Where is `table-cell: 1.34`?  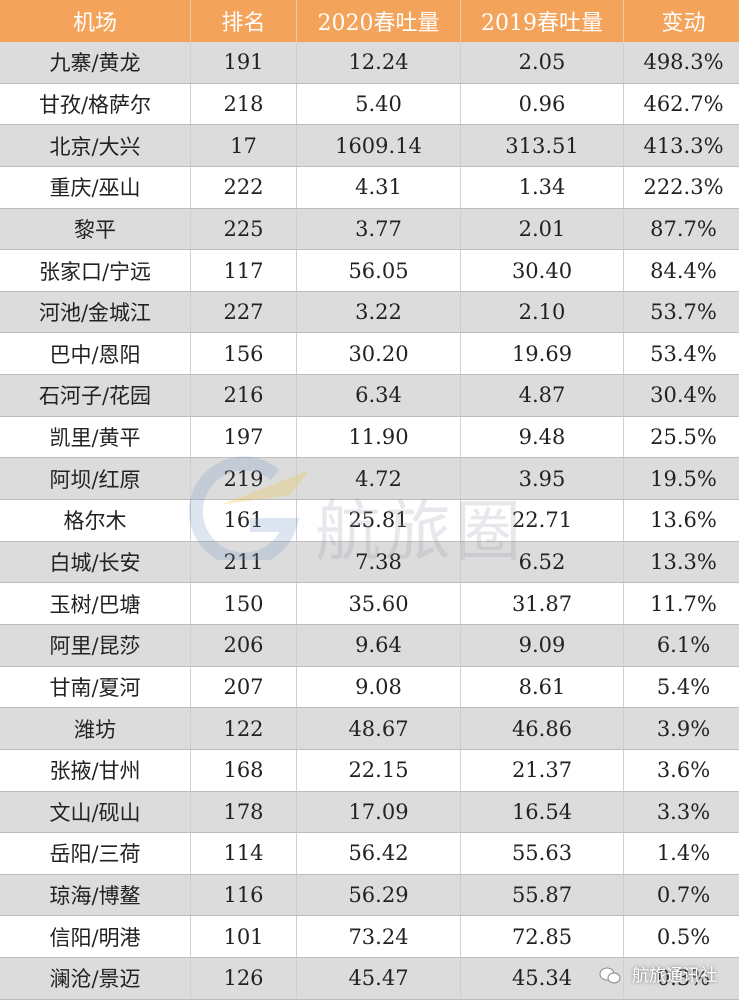
table-cell: 1.34 is located at coordinates (542, 187).